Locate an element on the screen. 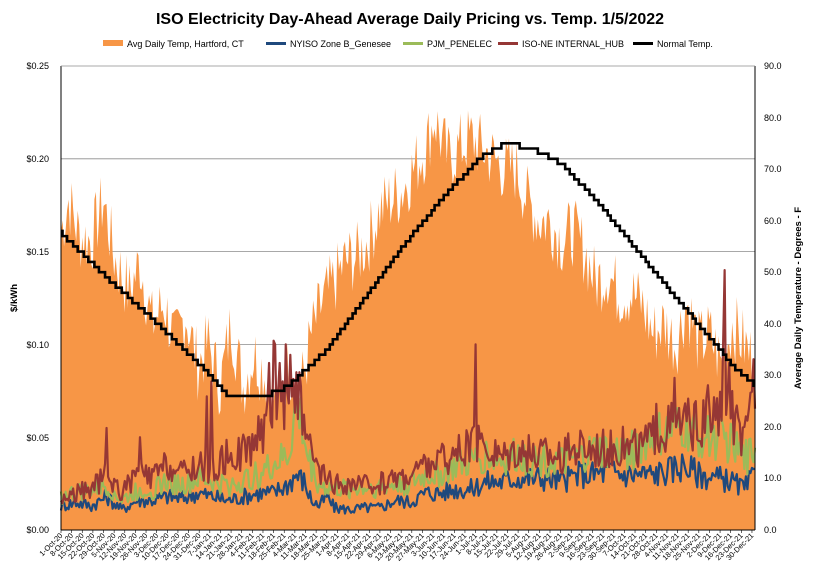  legend-label-isone: ISO-NE INTERNAL_HUB is located at coordinates (573, 44).